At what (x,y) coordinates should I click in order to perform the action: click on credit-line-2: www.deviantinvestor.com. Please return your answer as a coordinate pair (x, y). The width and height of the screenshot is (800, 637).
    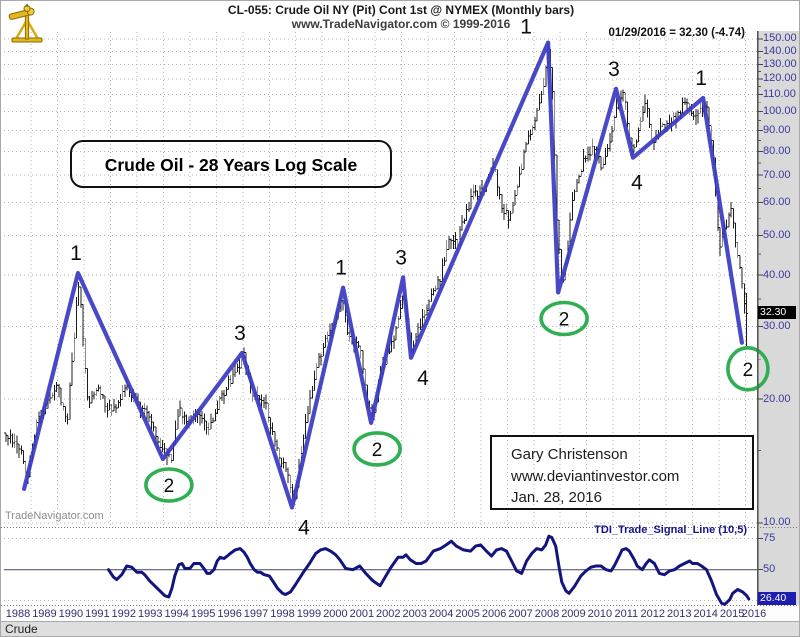
    Looking at the image, I should click on (595, 476).